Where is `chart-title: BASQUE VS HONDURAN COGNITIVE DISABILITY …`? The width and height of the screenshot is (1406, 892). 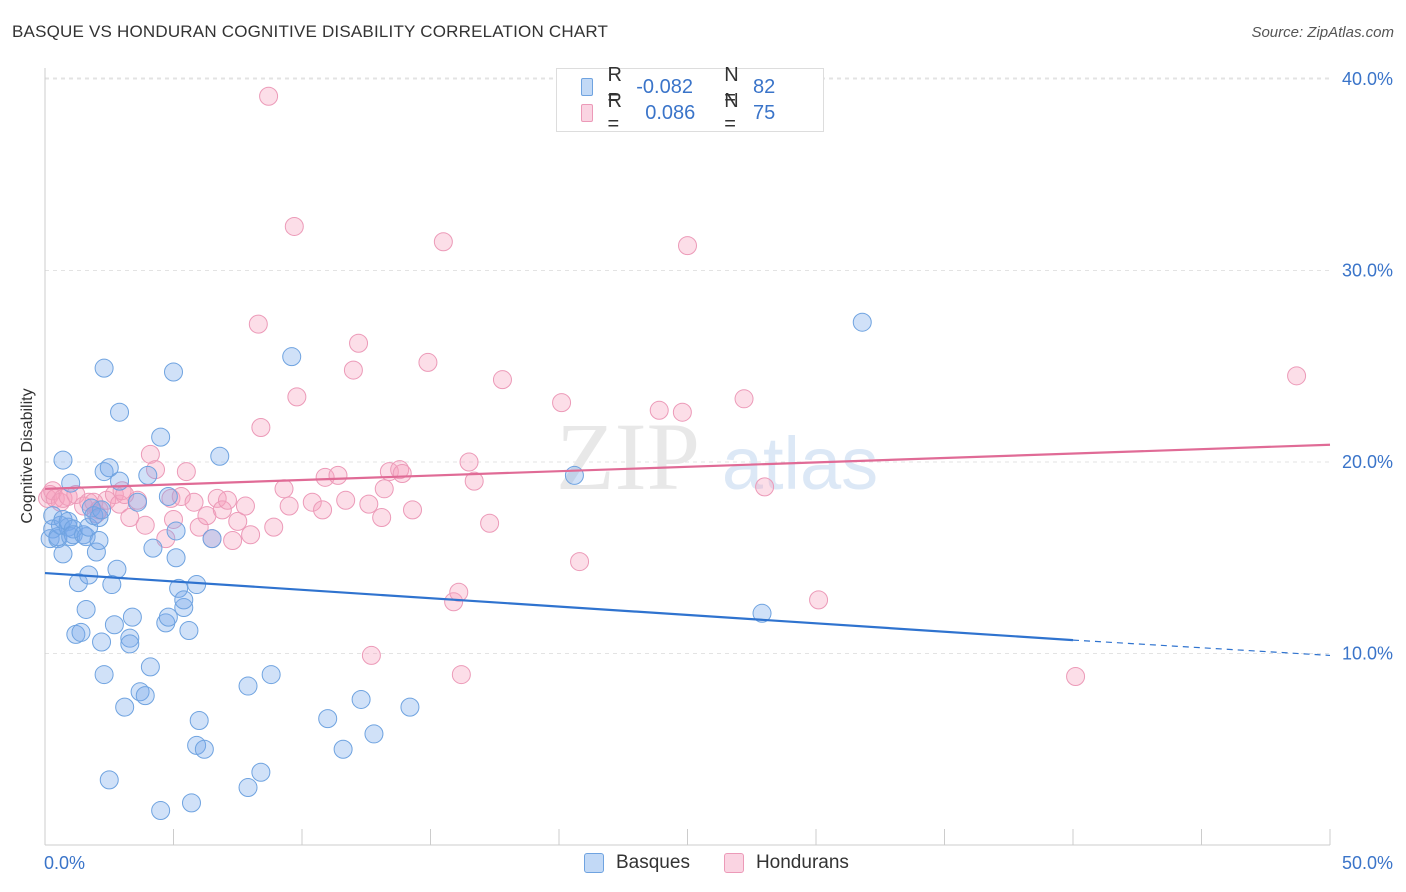
chart-title: BASQUE VS HONDURAN COGNITIVE DISABILITY … is located at coordinates (310, 31).